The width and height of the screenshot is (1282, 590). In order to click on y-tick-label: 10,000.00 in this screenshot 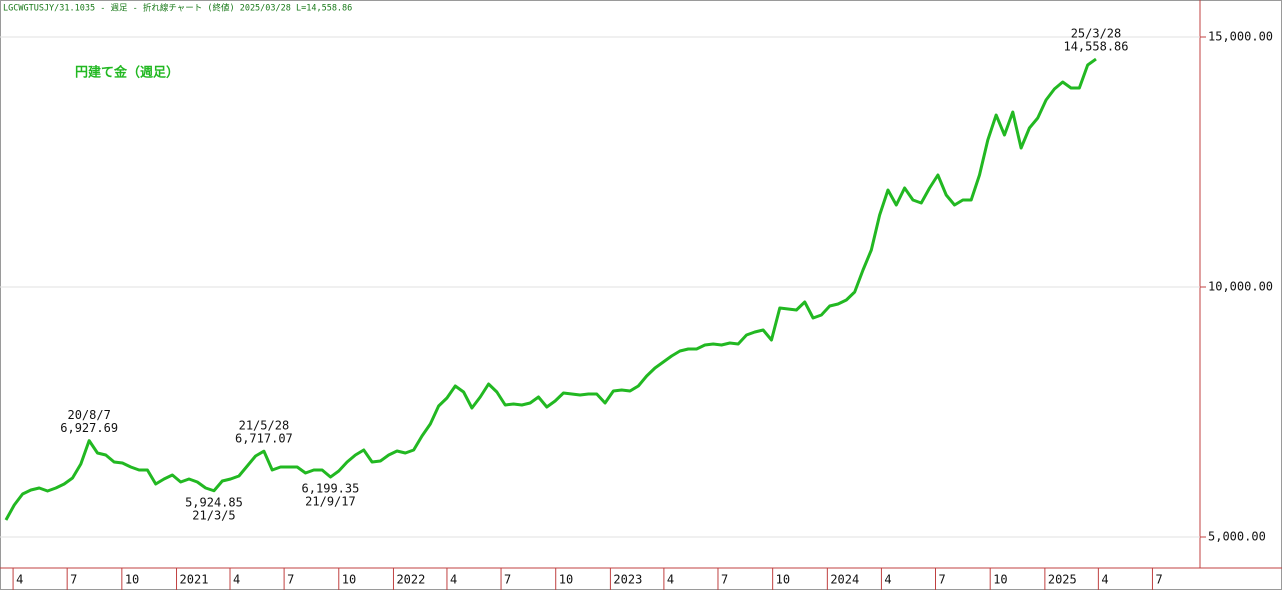, I will do `click(1240, 287)`.